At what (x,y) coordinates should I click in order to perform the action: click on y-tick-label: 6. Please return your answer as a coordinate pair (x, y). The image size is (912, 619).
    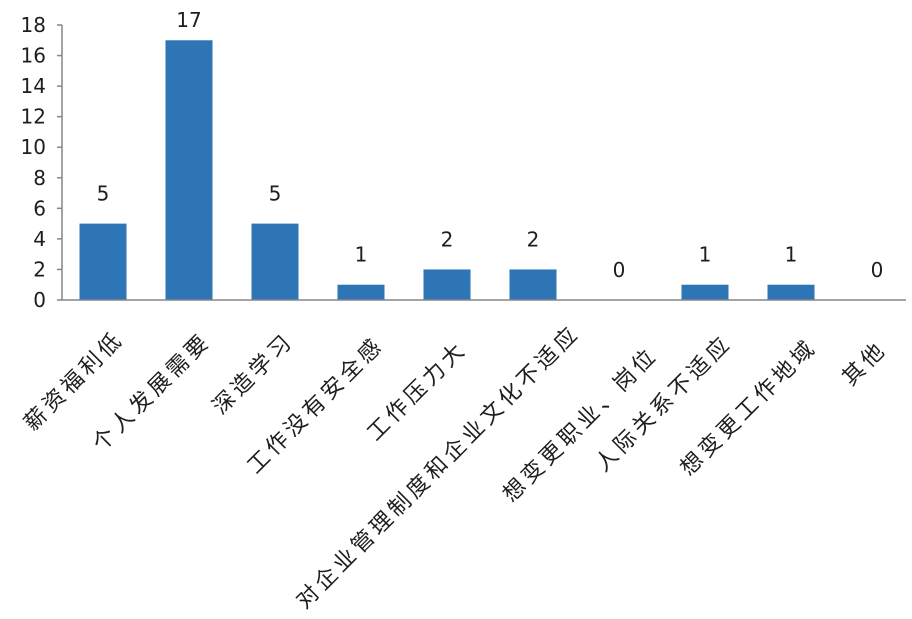
    Looking at the image, I should click on (39, 208).